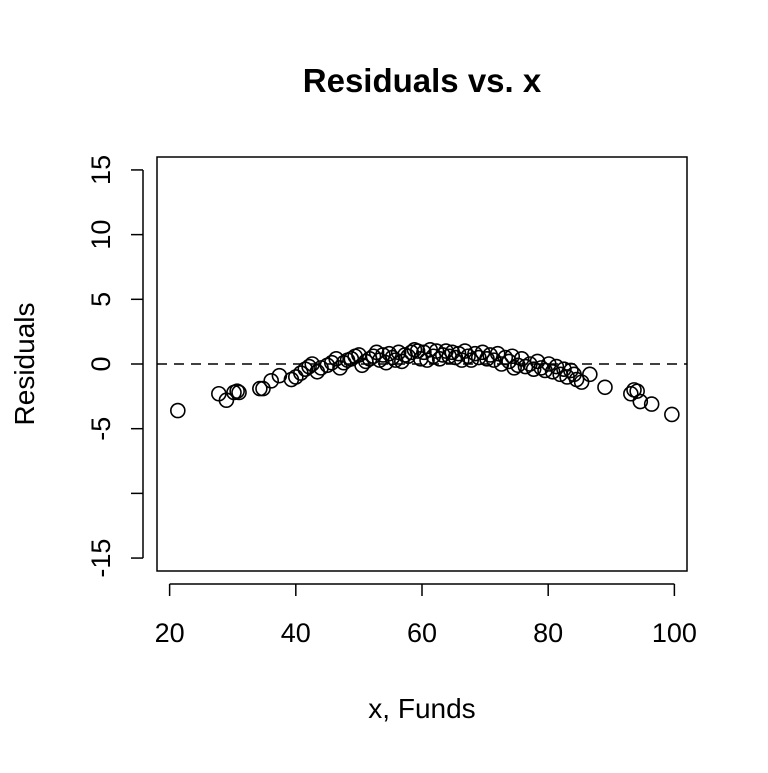 The width and height of the screenshot is (768, 773). What do you see at coordinates (674, 633) in the screenshot?
I see `x-tick-label: 100` at bounding box center [674, 633].